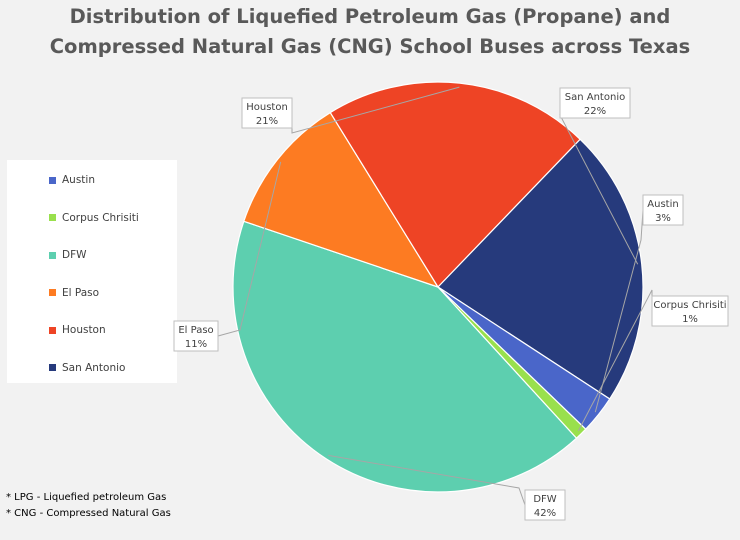 The height and width of the screenshot is (540, 740). What do you see at coordinates (267, 121) in the screenshot?
I see `data-label-value-houston: 21%` at bounding box center [267, 121].